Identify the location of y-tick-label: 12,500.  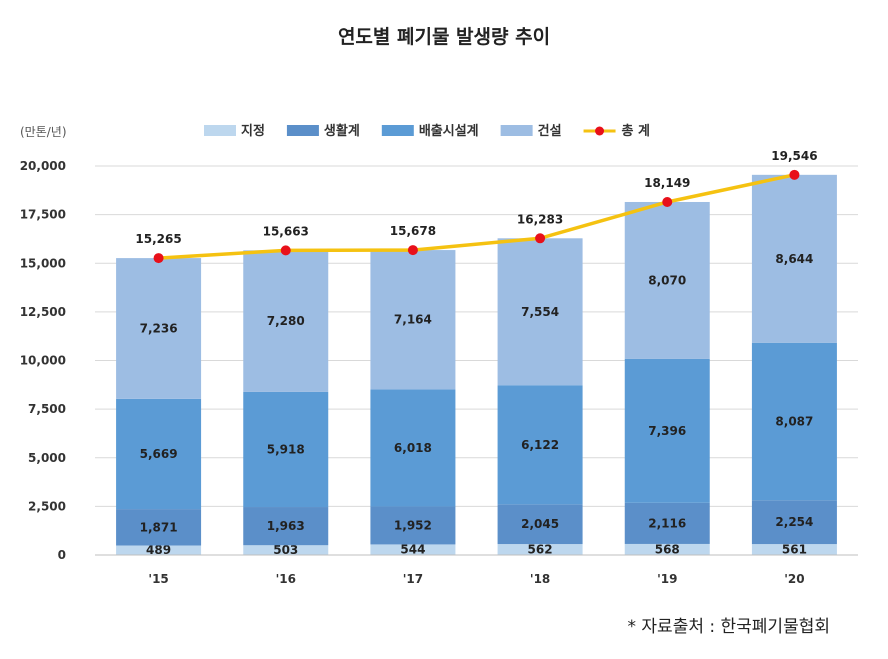
(43, 312).